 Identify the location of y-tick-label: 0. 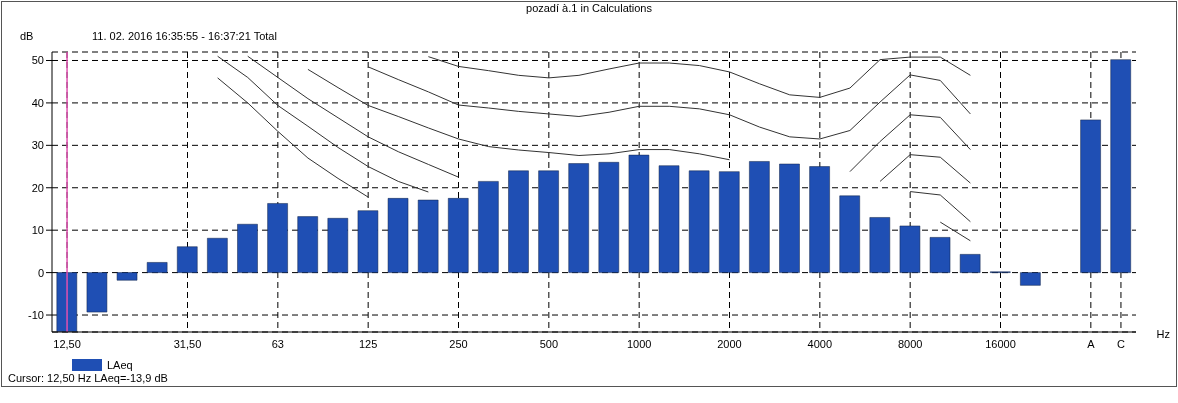
(40, 272).